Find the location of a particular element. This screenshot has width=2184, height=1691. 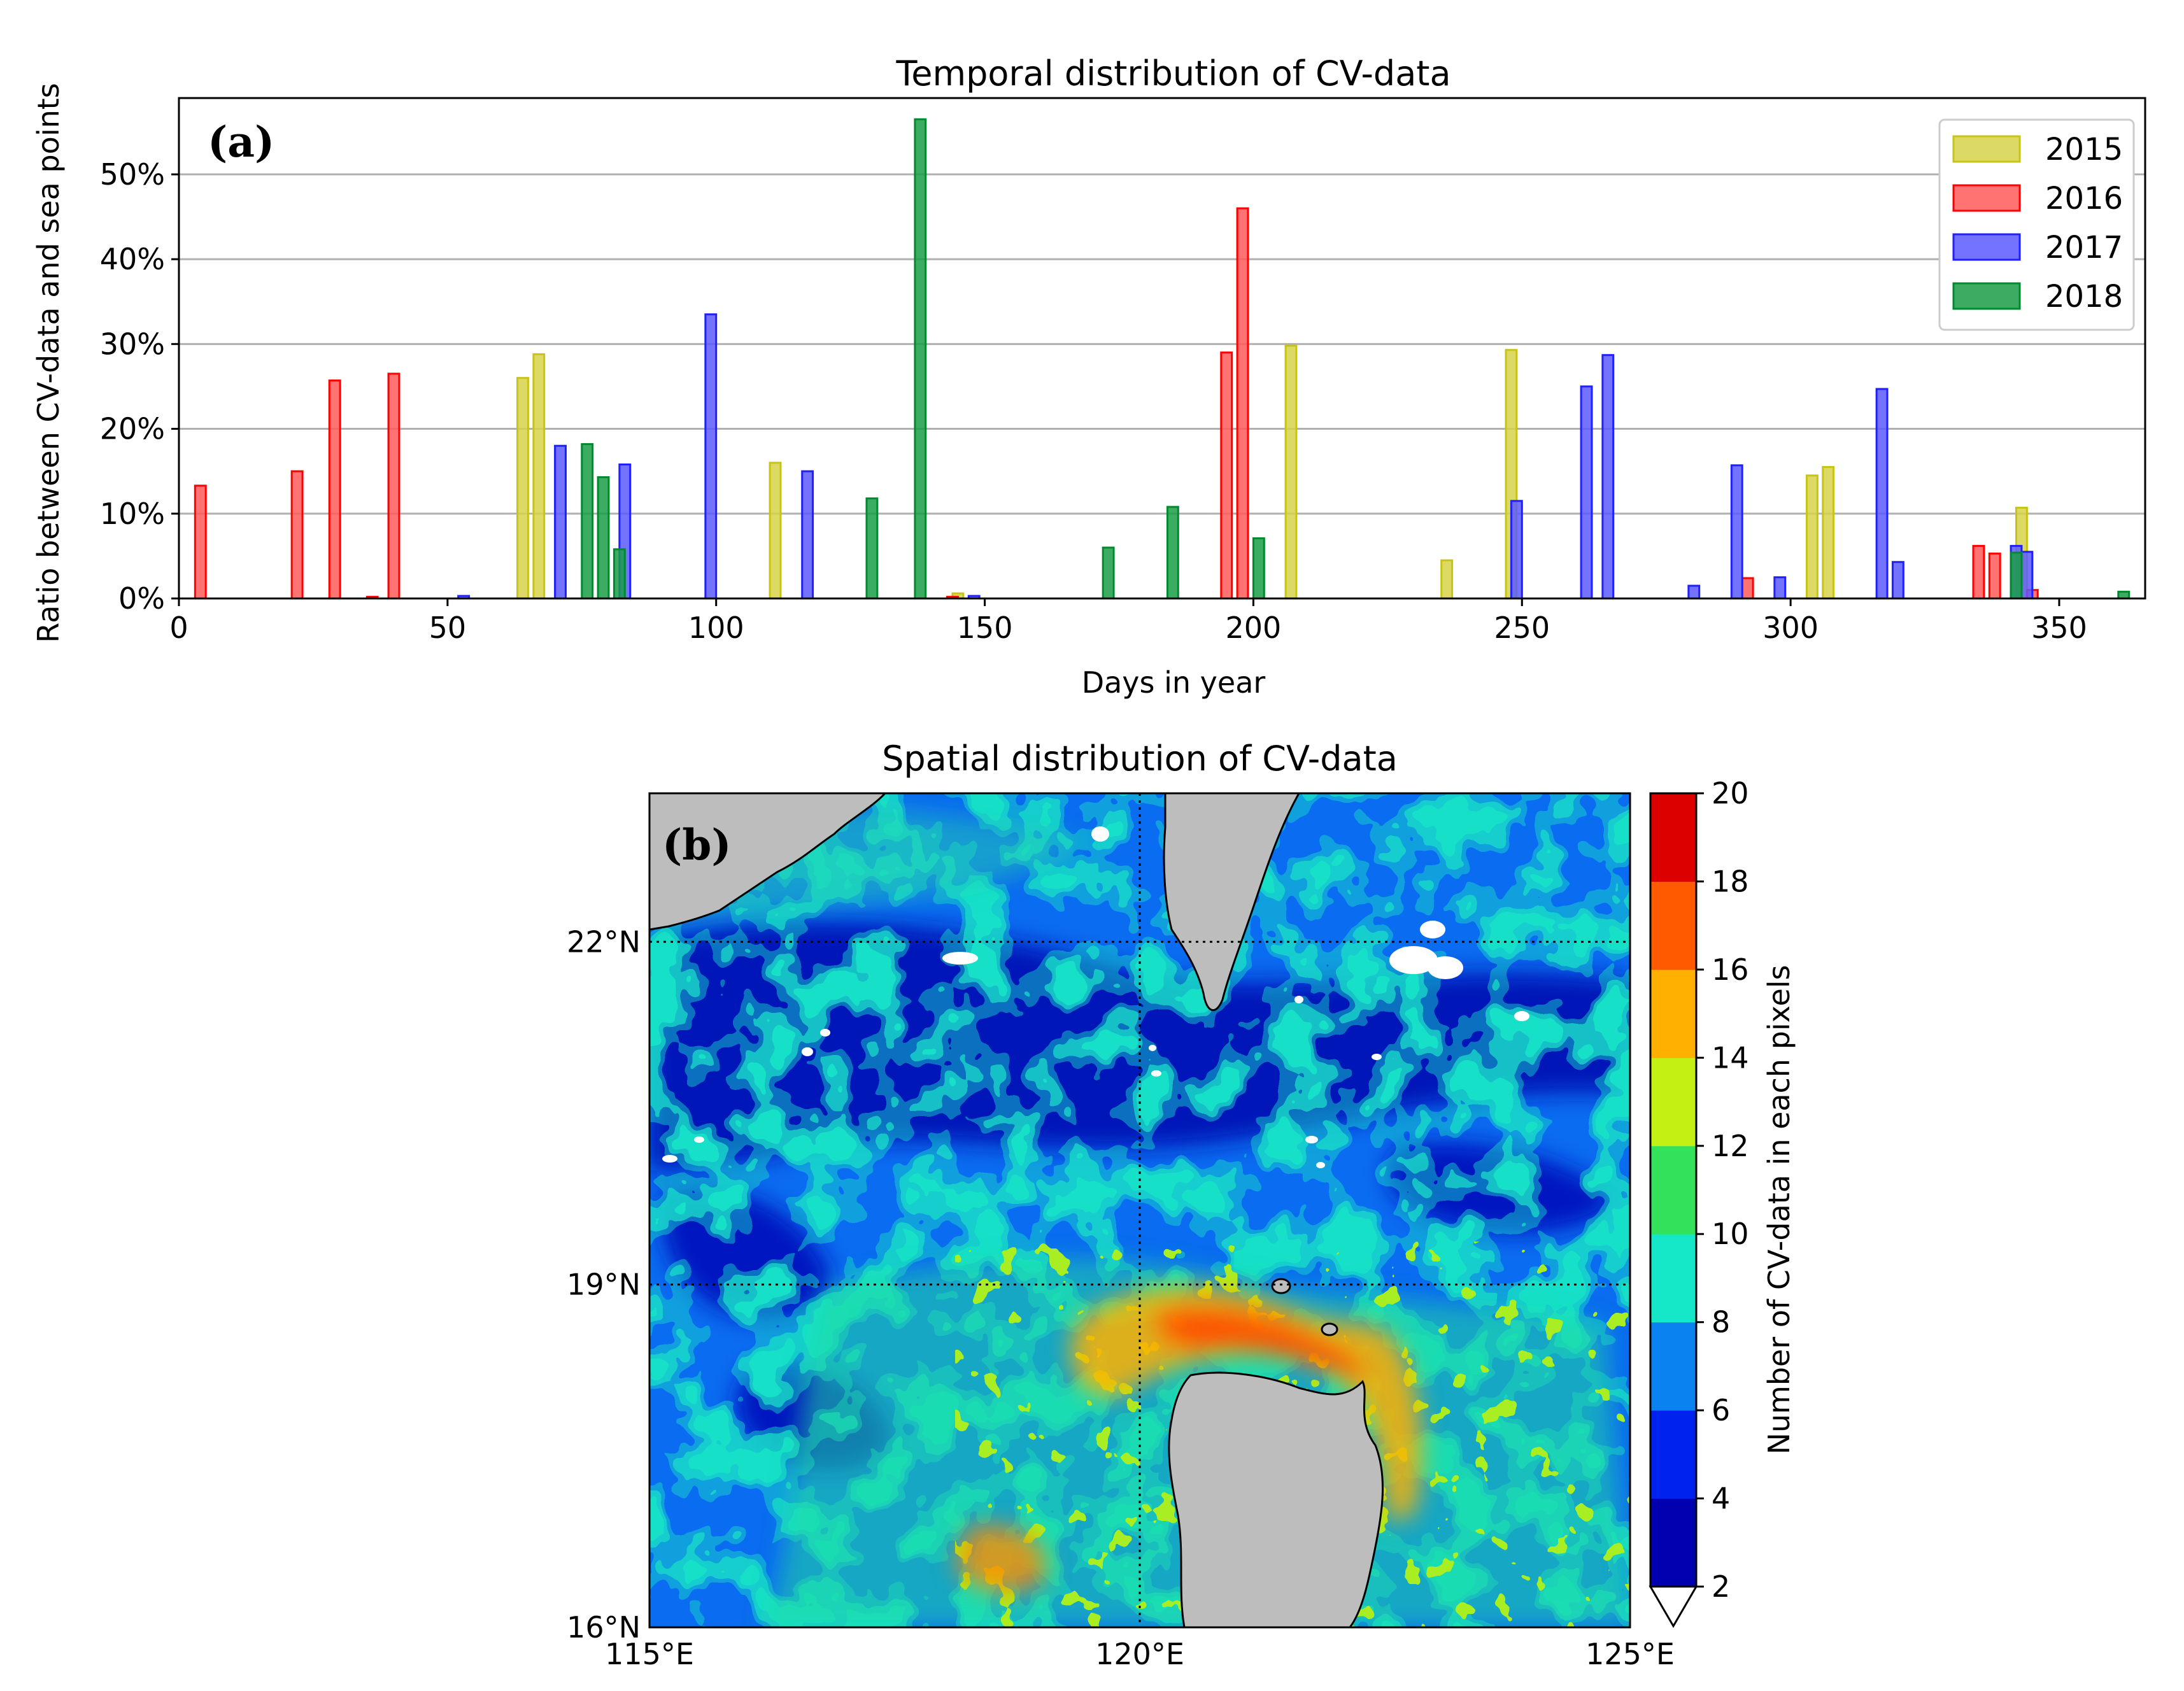

y-tick-label: 50% is located at coordinates (132, 175).